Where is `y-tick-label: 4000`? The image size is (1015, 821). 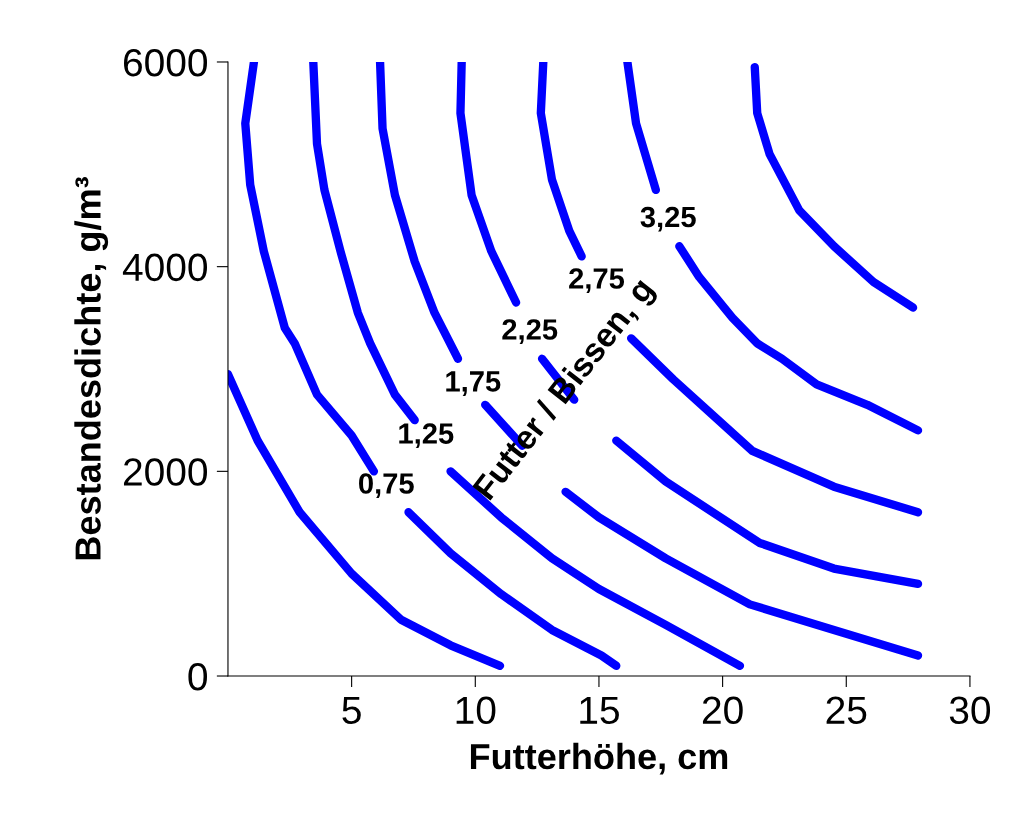 y-tick-label: 4000 is located at coordinates (165, 267).